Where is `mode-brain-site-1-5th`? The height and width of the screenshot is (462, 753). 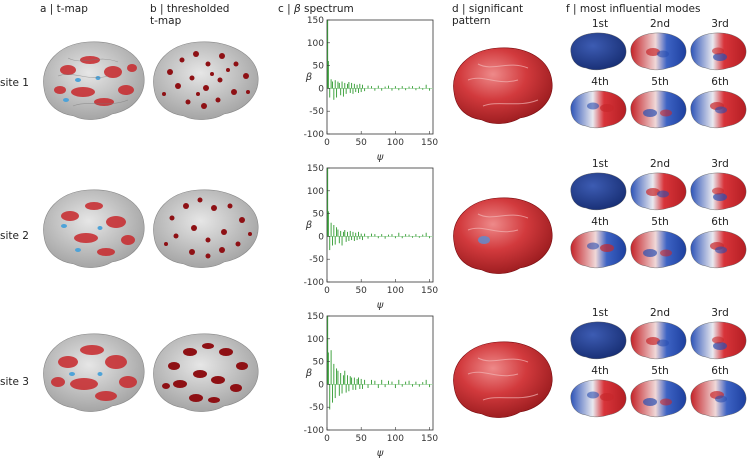
mode-brain-site-1-5th is located at coordinates (658, 109).